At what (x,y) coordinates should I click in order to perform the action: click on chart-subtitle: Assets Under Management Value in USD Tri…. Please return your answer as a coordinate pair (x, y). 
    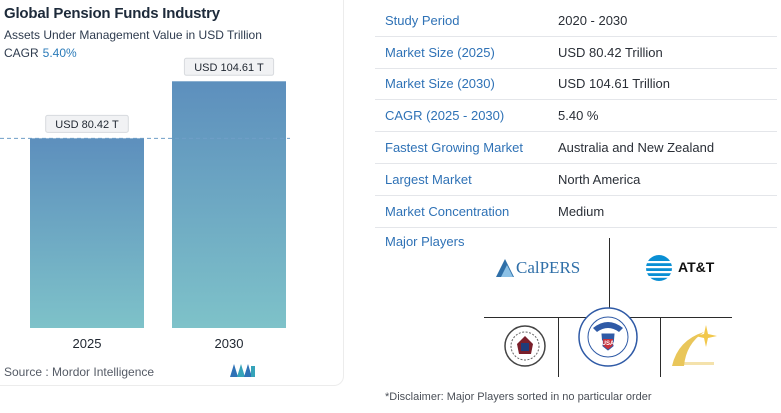
    Looking at the image, I should click on (133, 35).